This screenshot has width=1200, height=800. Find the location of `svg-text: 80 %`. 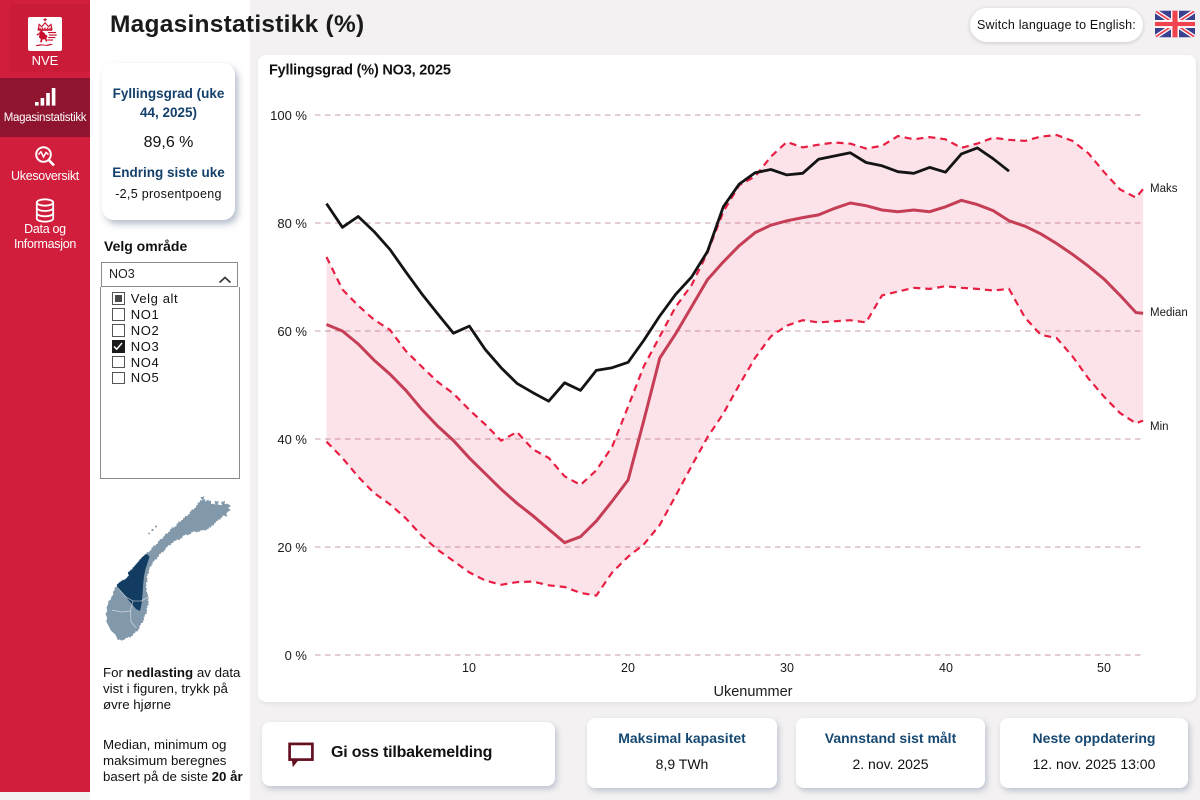

svg-text: 80 % is located at coordinates (292, 223).